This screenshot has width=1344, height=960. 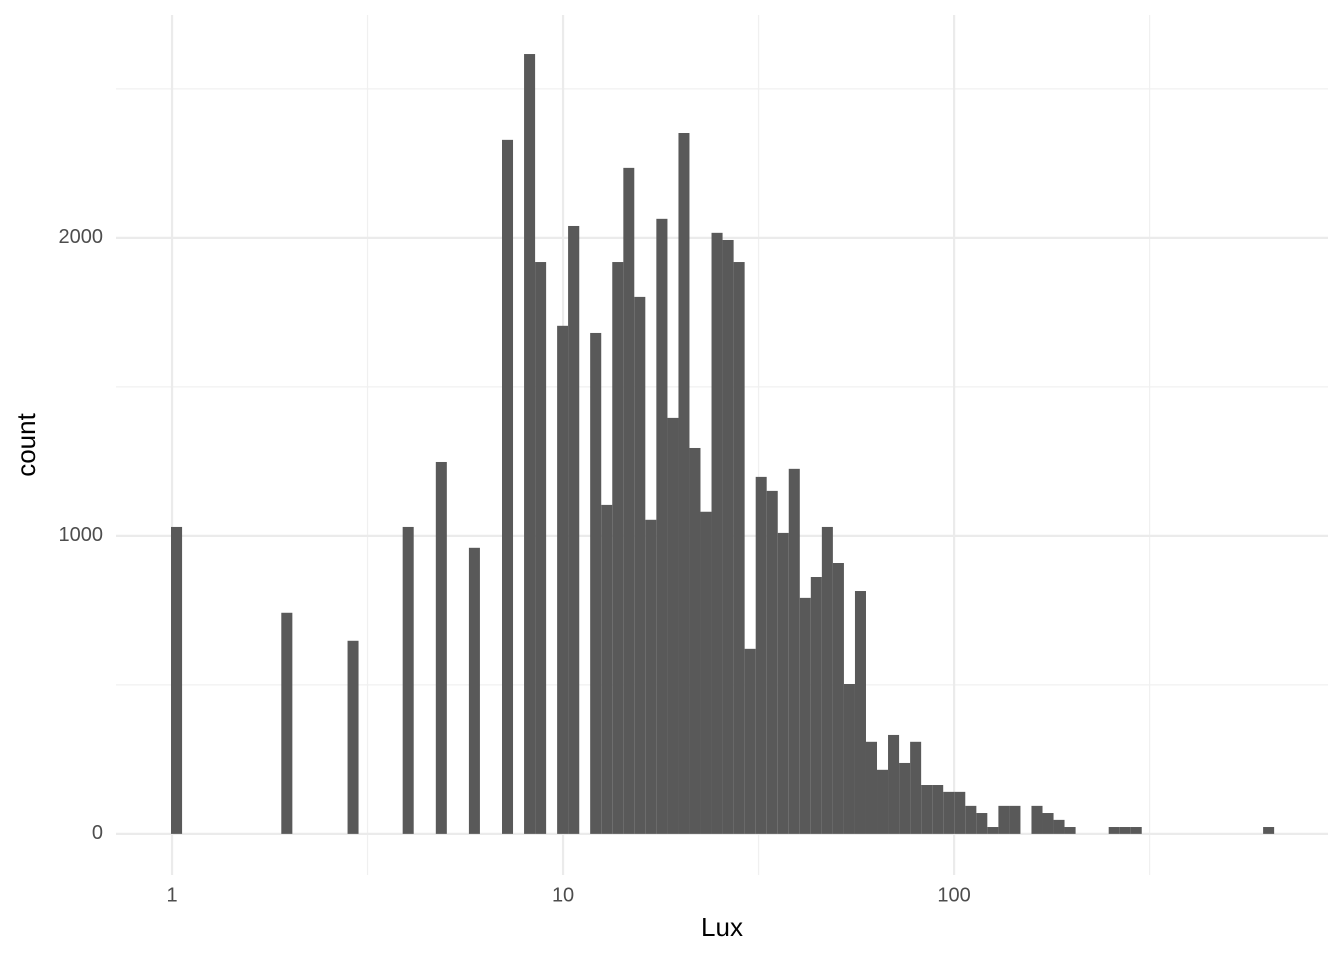 What do you see at coordinates (81, 237) in the screenshot?
I see `y-tick-label: 2000` at bounding box center [81, 237].